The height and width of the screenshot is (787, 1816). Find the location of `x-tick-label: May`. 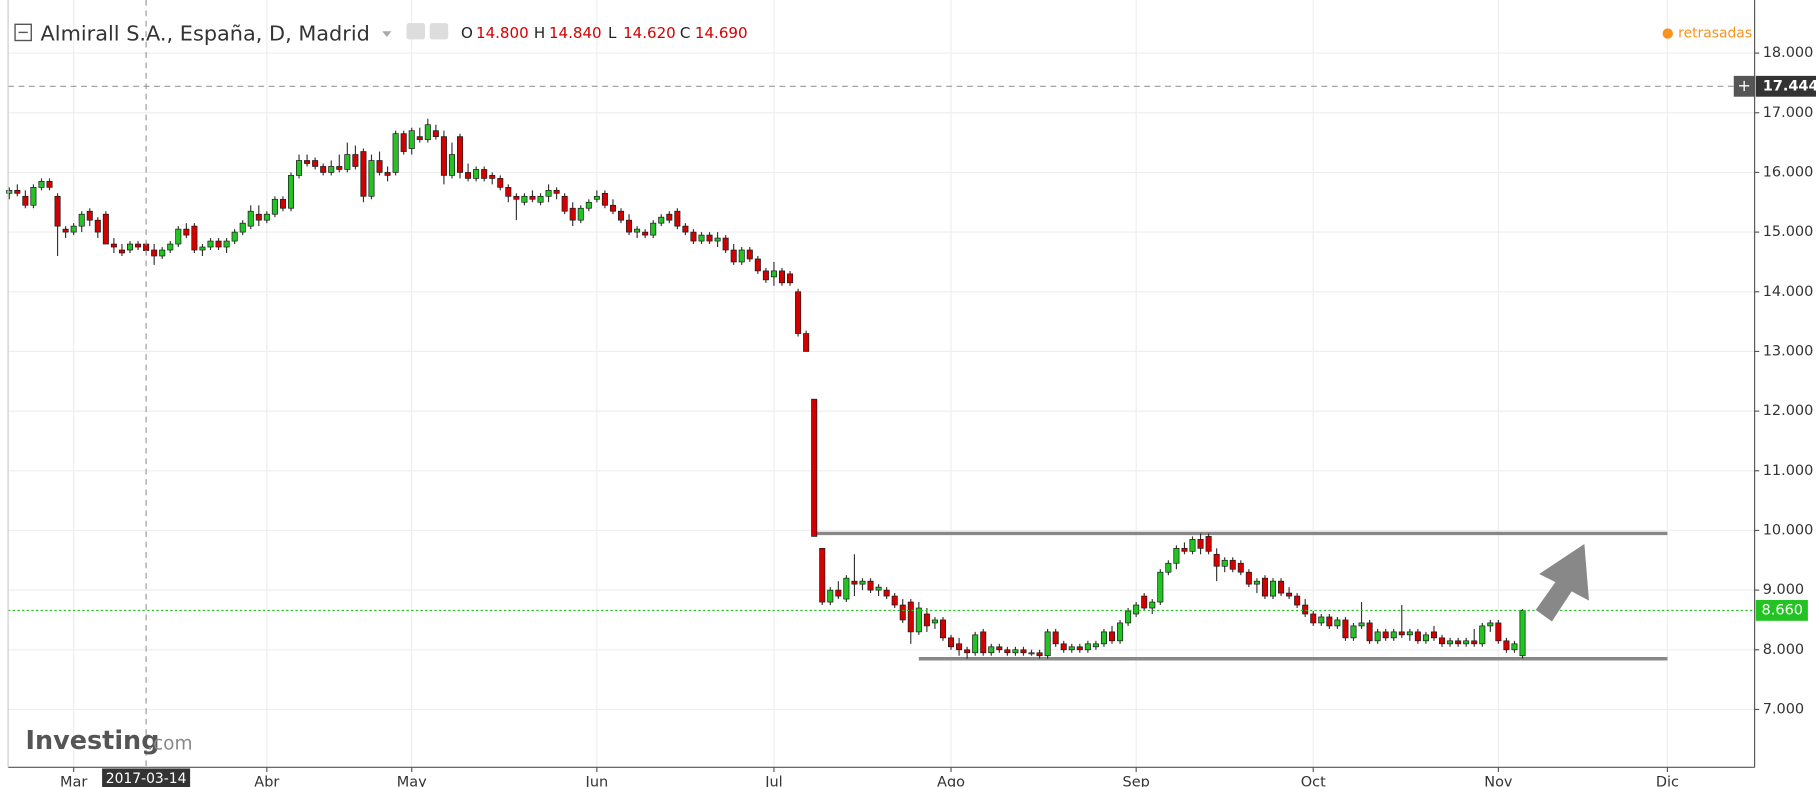

x-tick-label: May is located at coordinates (412, 780).